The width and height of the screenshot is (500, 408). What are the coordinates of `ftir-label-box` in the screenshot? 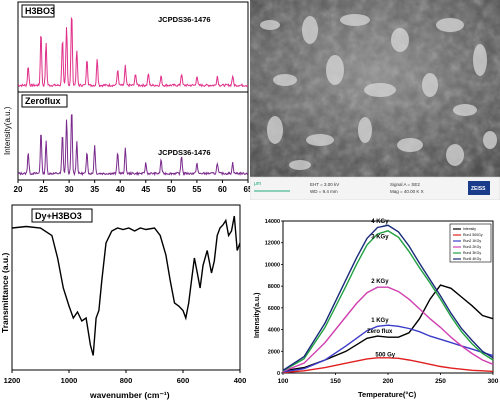 It's located at (62, 215).